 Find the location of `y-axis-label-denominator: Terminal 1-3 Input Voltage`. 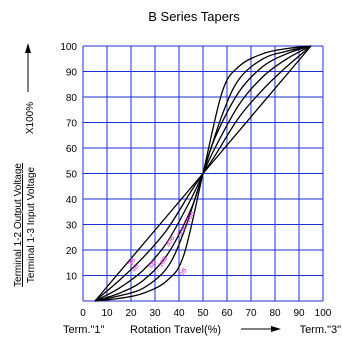

y-axis-label-denominator: Terminal 1-3 Input Voltage is located at coordinates (31, 224).